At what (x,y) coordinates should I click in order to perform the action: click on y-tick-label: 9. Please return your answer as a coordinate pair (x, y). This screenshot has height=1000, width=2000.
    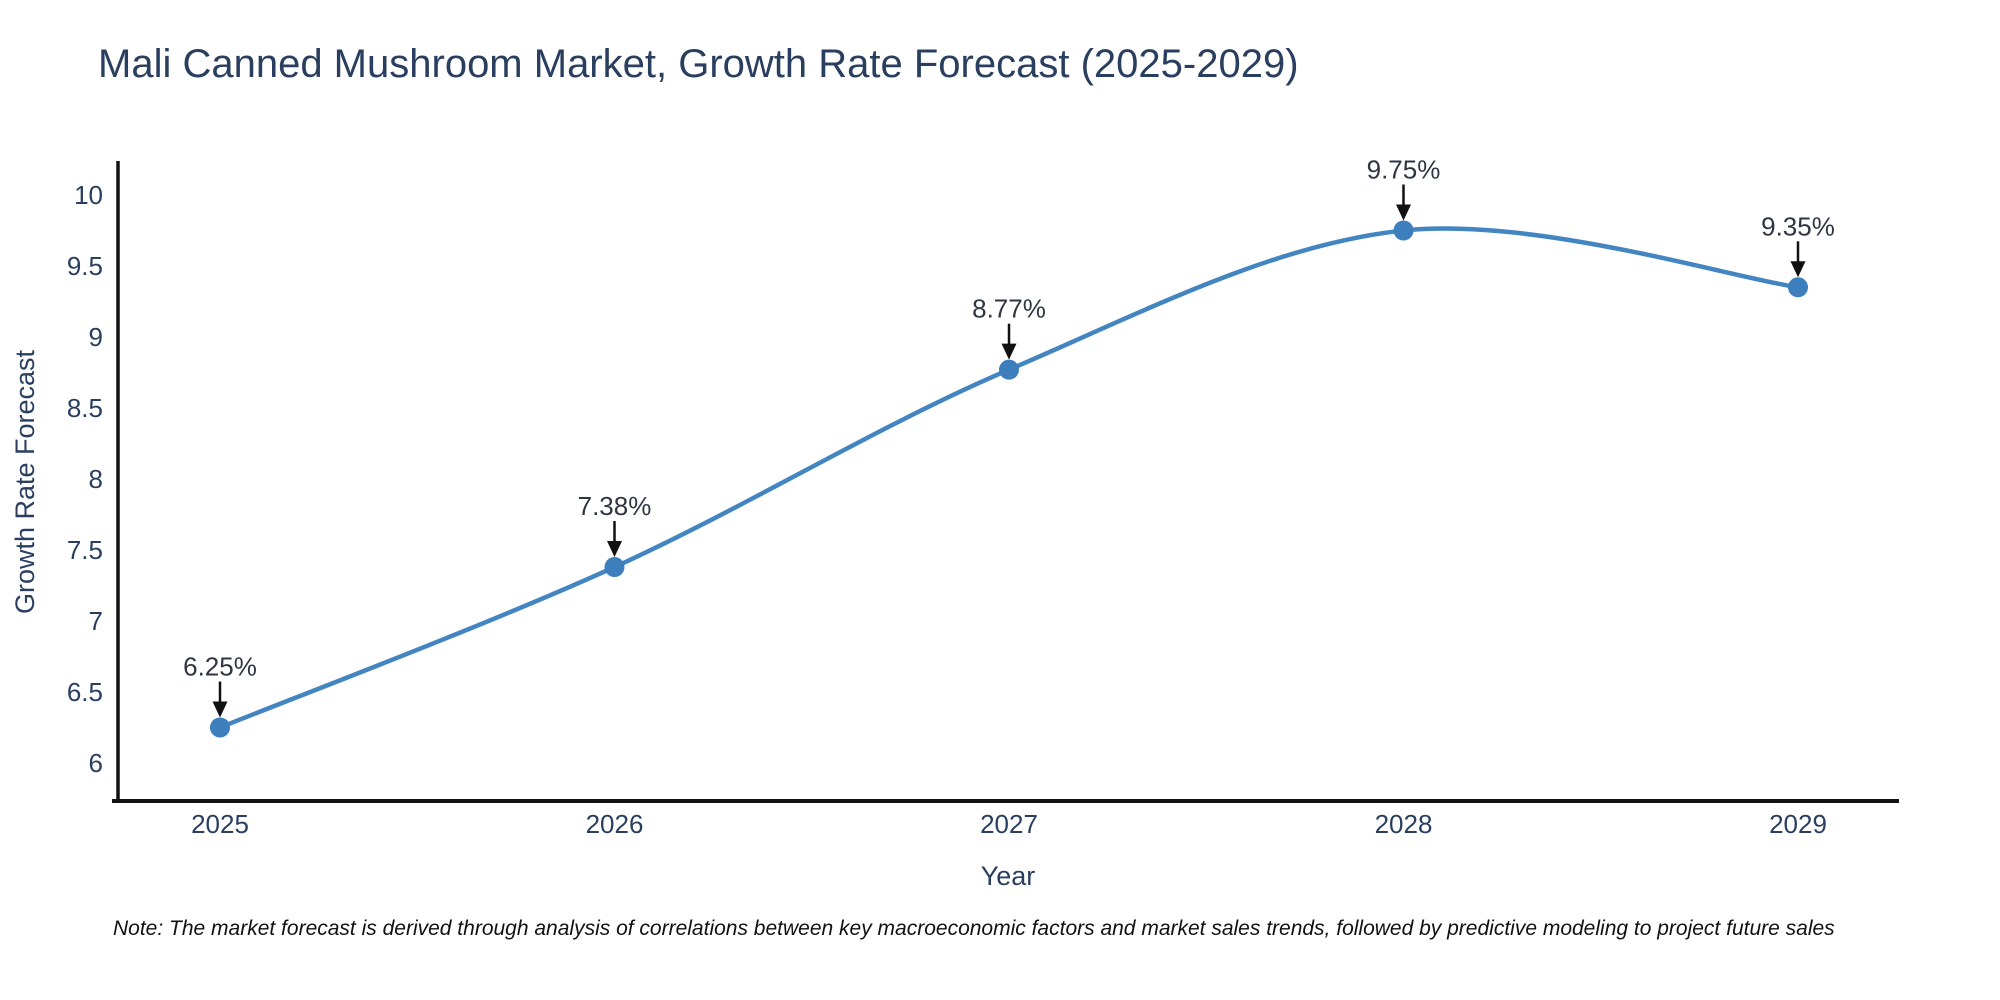
    Looking at the image, I should click on (96, 337).